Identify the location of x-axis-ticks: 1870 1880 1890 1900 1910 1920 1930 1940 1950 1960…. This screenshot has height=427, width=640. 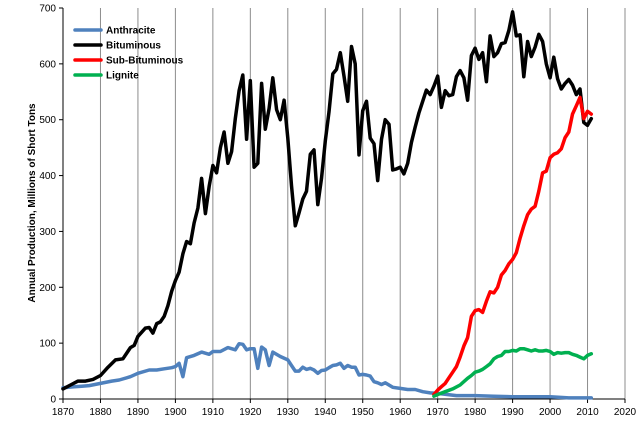
(344, 408).